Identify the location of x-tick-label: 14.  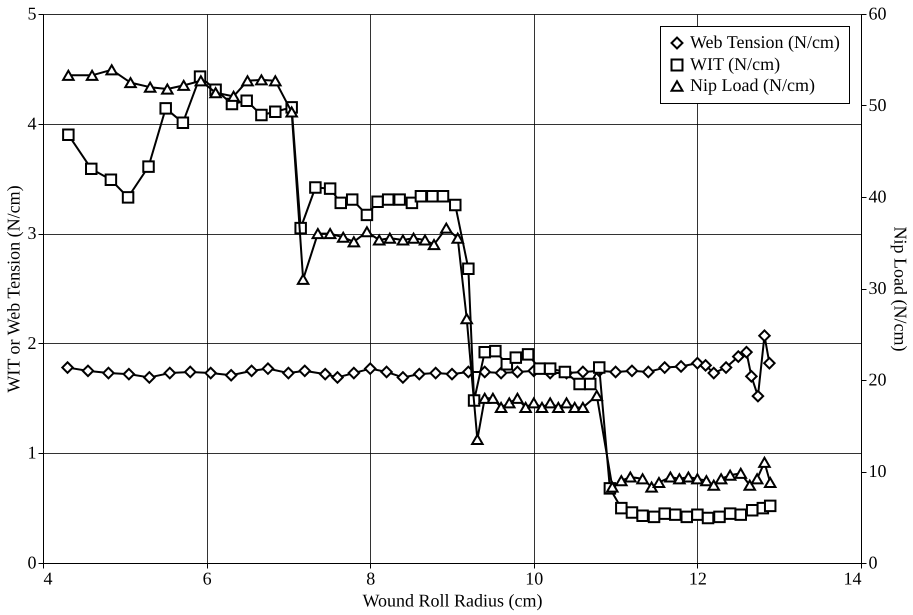
(853, 578).